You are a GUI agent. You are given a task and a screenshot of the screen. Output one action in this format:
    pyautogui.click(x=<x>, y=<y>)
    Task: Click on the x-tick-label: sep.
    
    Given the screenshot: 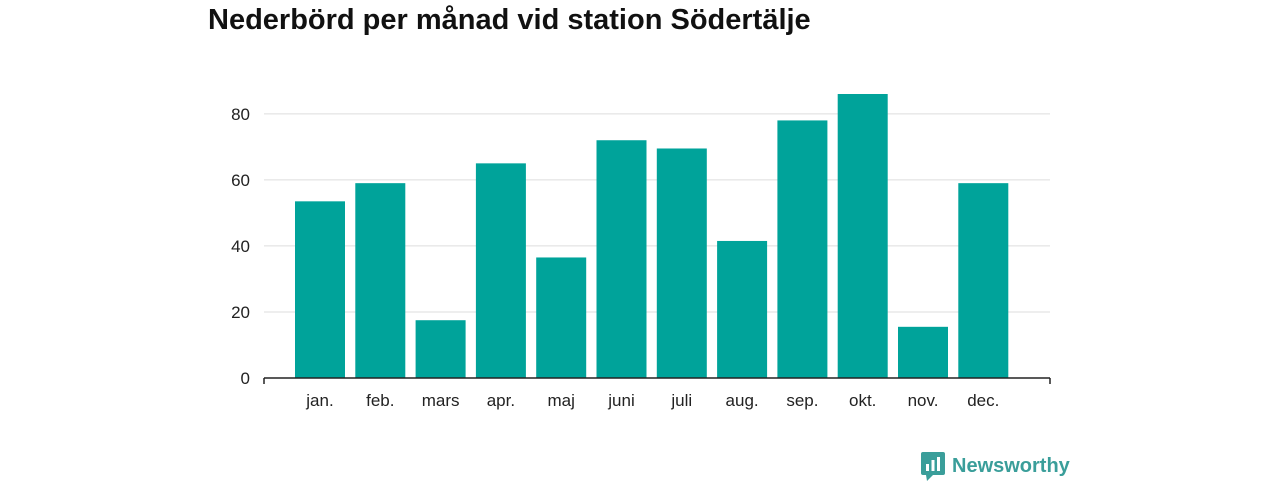 What is the action you would take?
    pyautogui.click(x=802, y=400)
    